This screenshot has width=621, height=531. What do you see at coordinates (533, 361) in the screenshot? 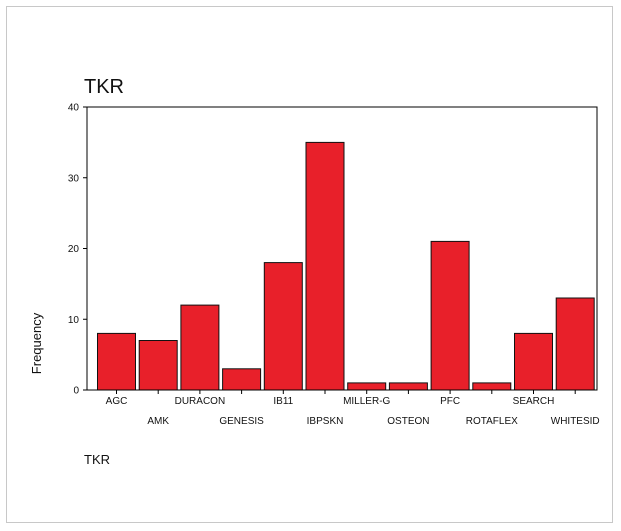
I see `bar-search` at bounding box center [533, 361].